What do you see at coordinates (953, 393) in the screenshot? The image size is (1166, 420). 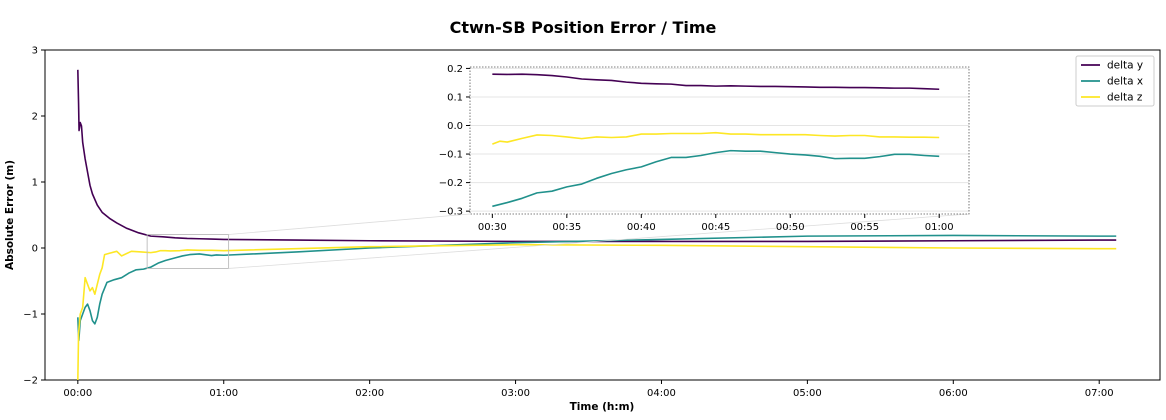 I see `main-x-tick-label: 06:00` at bounding box center [953, 393].